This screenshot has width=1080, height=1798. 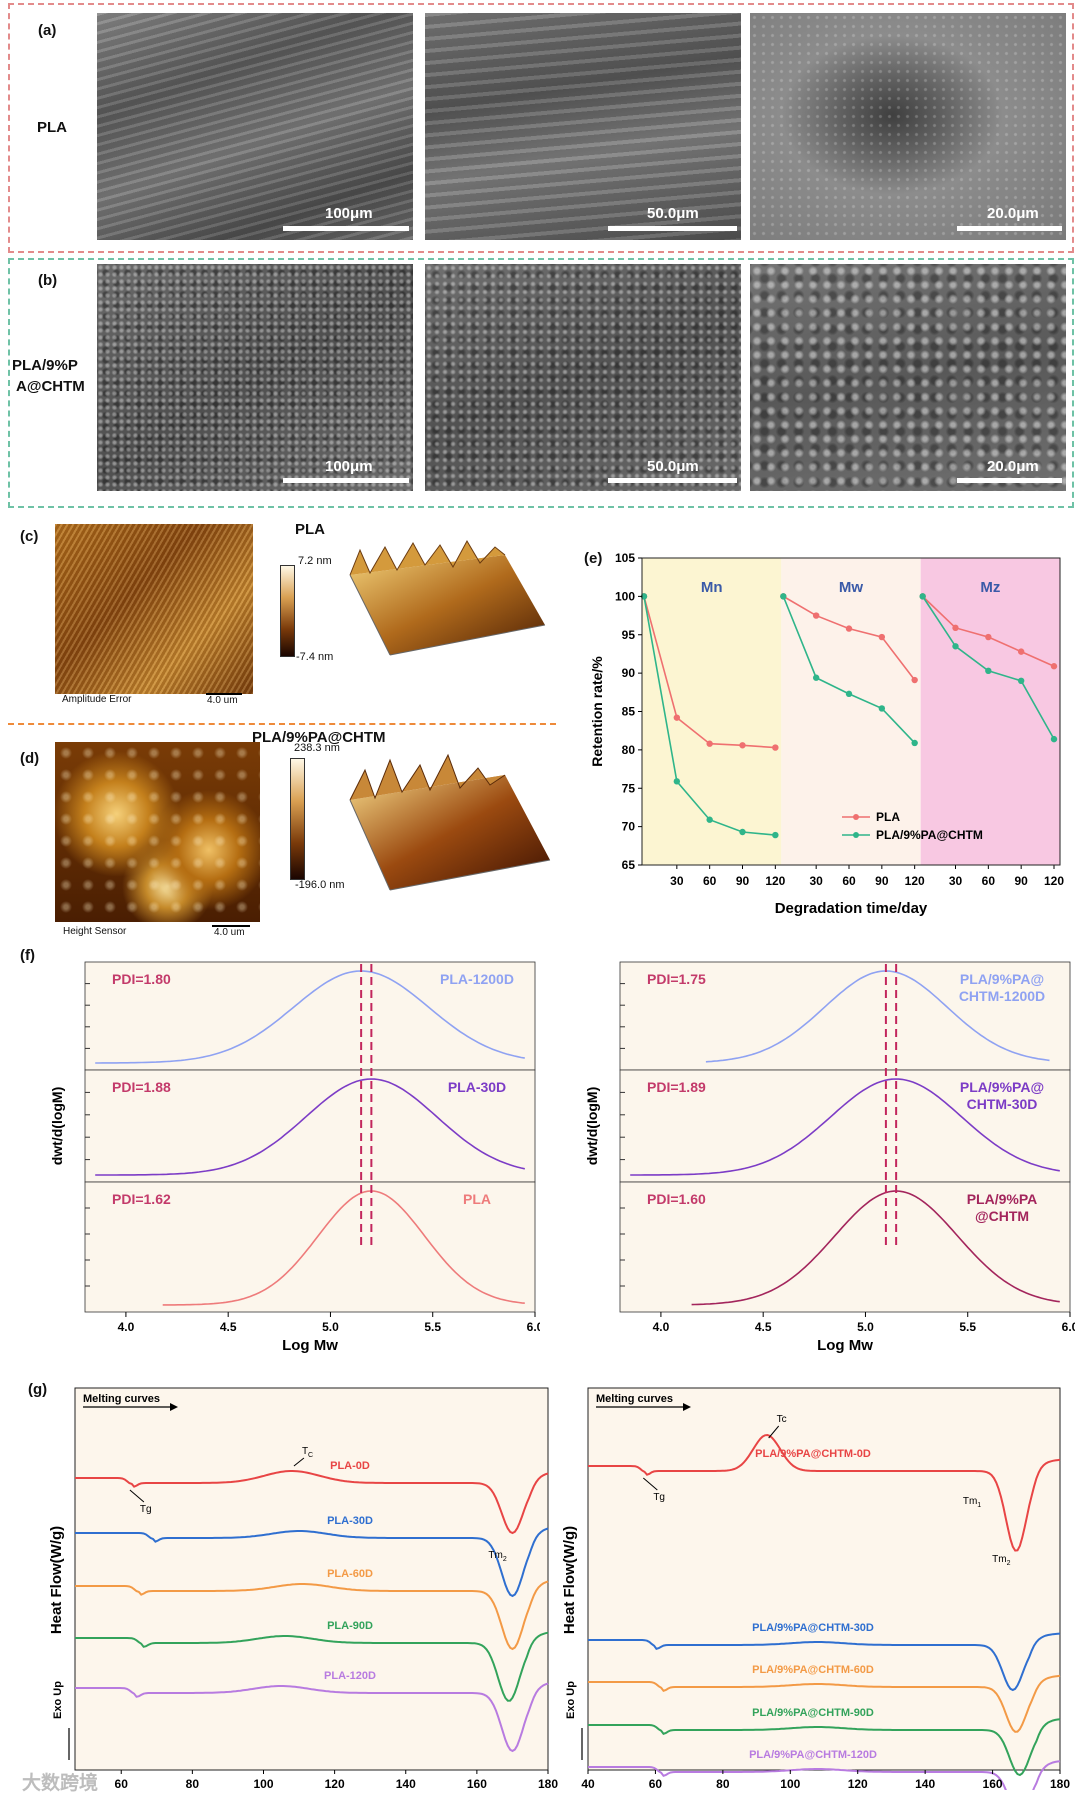 What do you see at coordinates (629, 827) in the screenshot?
I see `y-tick-label: 70` at bounding box center [629, 827].